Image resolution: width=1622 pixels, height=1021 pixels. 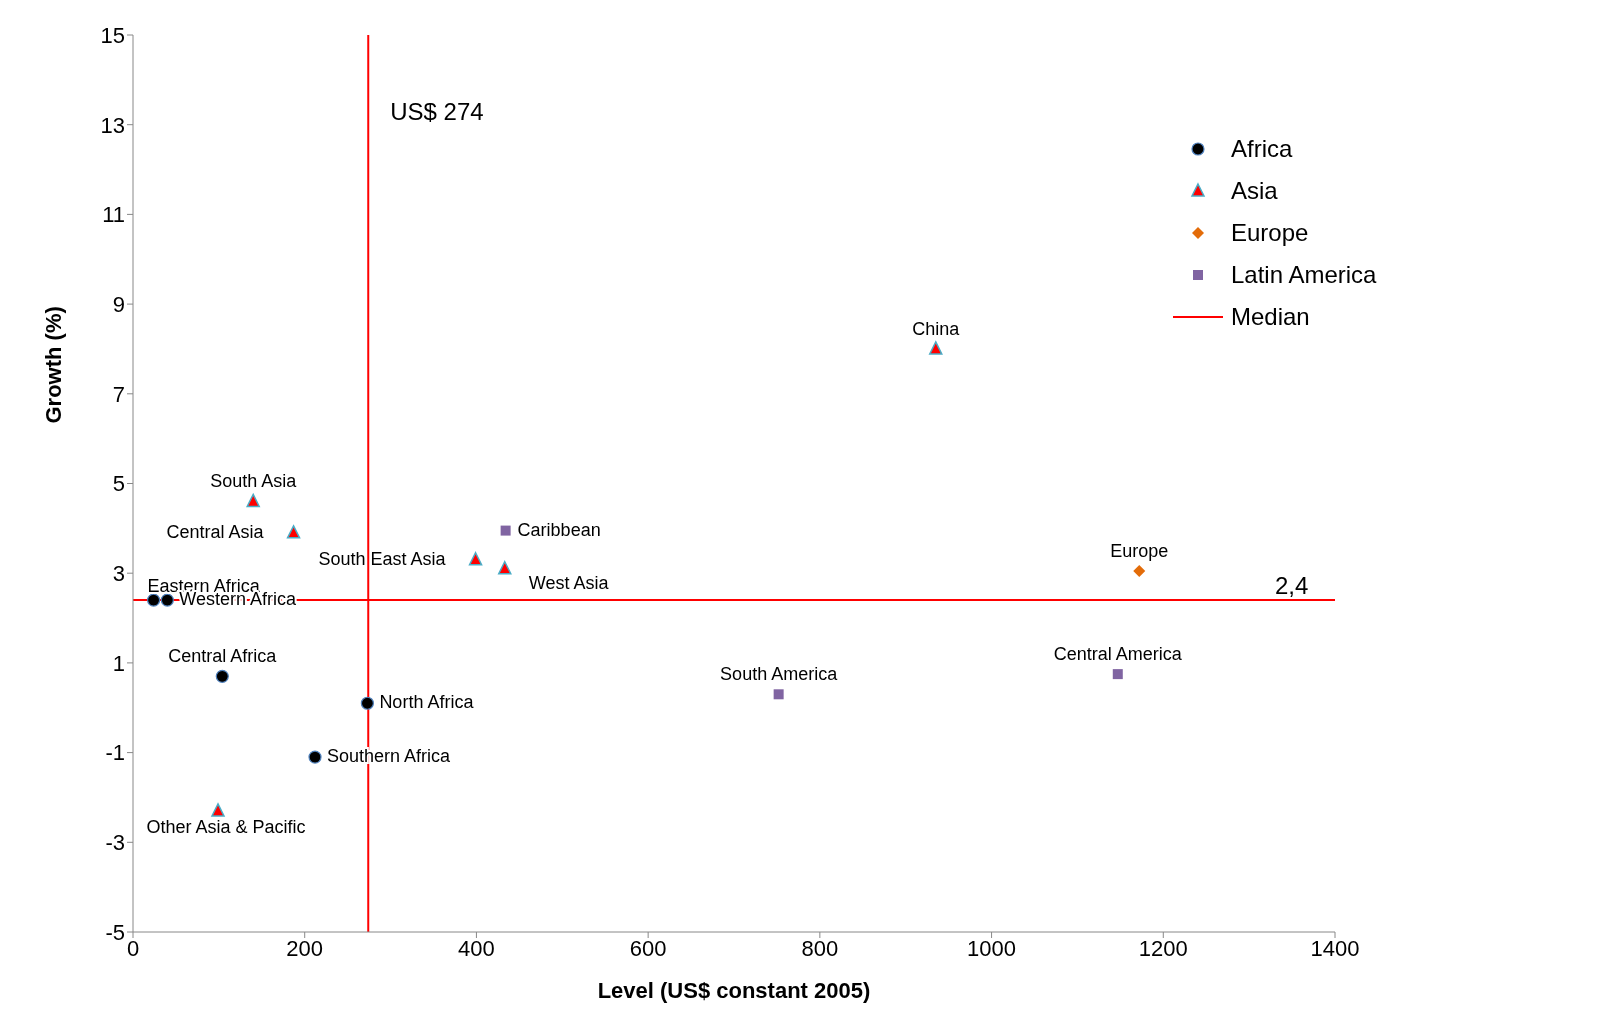 What do you see at coordinates (254, 481) in the screenshot?
I see `data-label: South Asia` at bounding box center [254, 481].